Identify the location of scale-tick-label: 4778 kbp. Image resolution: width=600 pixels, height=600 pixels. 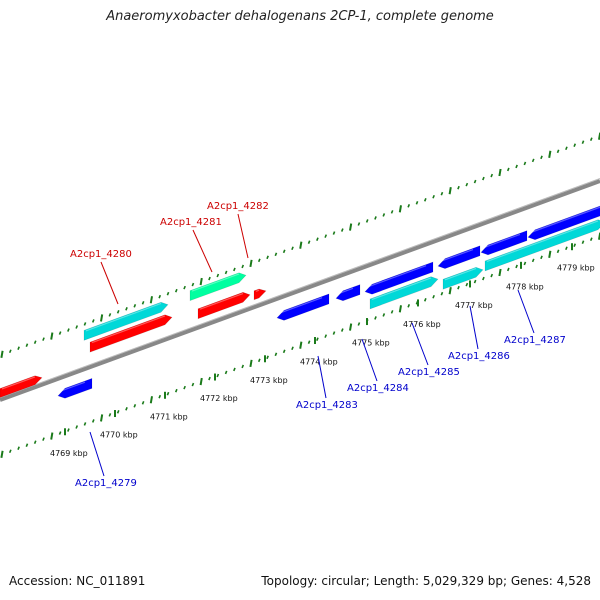
(525, 286).